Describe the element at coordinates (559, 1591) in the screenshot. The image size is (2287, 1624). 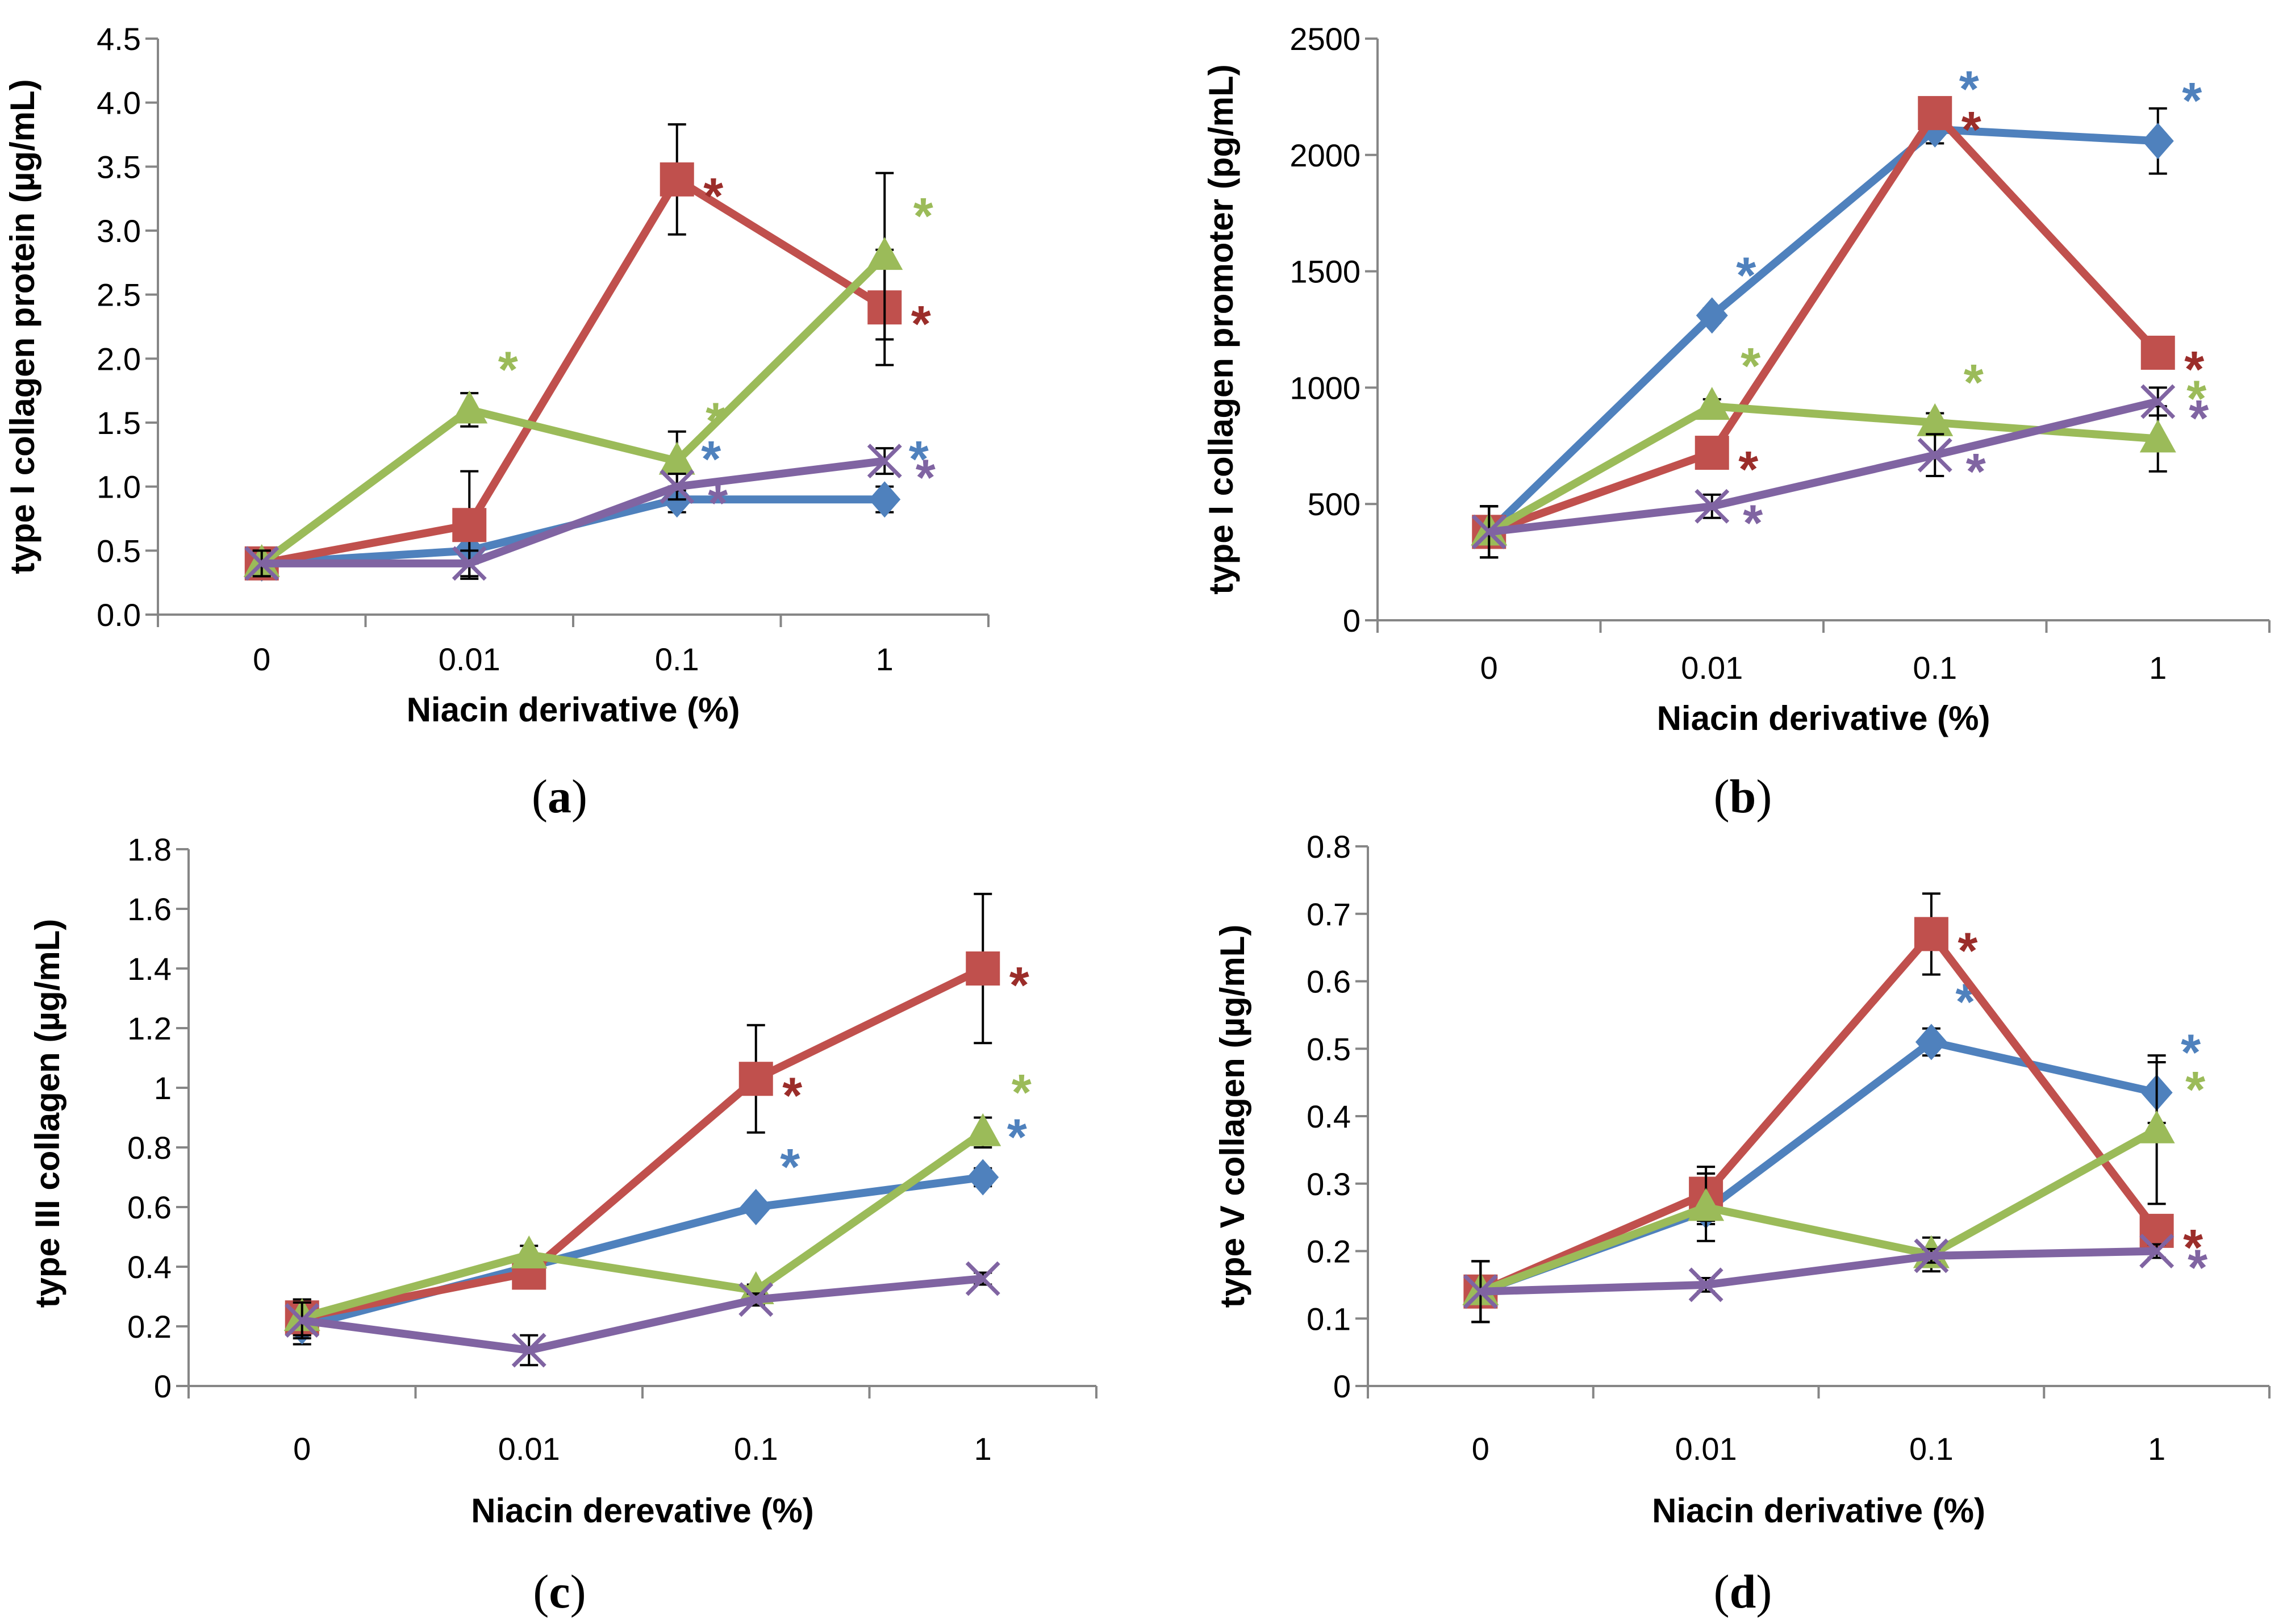
I see `panel-label-letter: c` at that location.